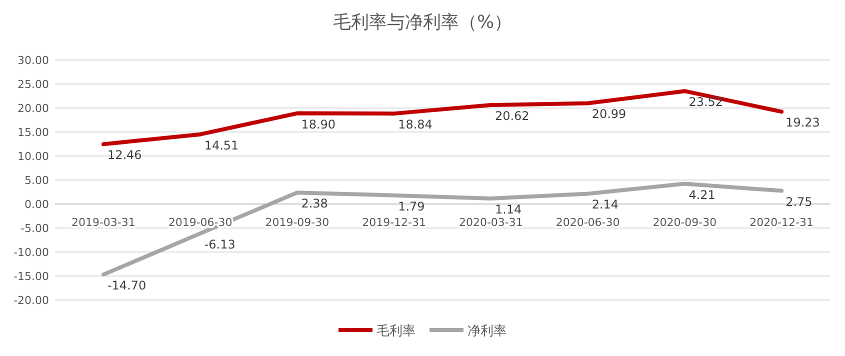 The height and width of the screenshot is (356, 845). What do you see at coordinates (33, 156) in the screenshot?
I see `y-tick-label: 10.00` at bounding box center [33, 156].